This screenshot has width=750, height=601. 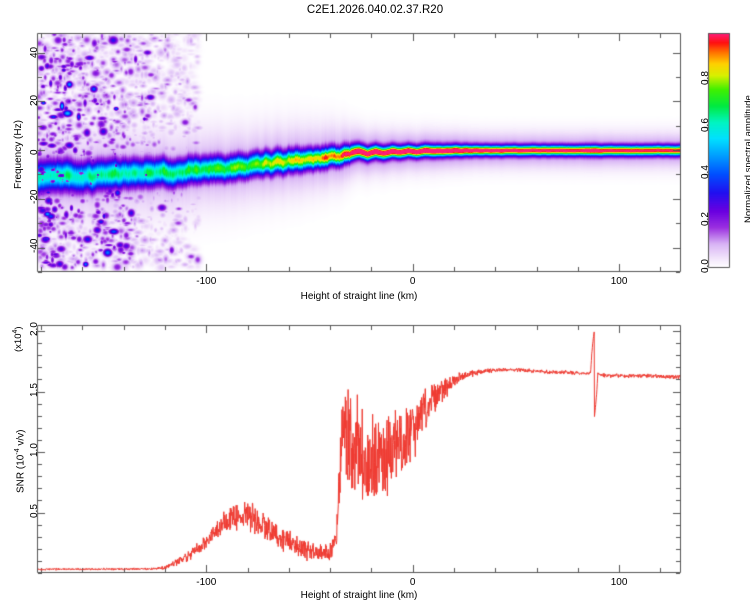 What do you see at coordinates (359, 595) in the screenshot?
I see `snr-x-axis-title: Height of straight line (km)` at bounding box center [359, 595].